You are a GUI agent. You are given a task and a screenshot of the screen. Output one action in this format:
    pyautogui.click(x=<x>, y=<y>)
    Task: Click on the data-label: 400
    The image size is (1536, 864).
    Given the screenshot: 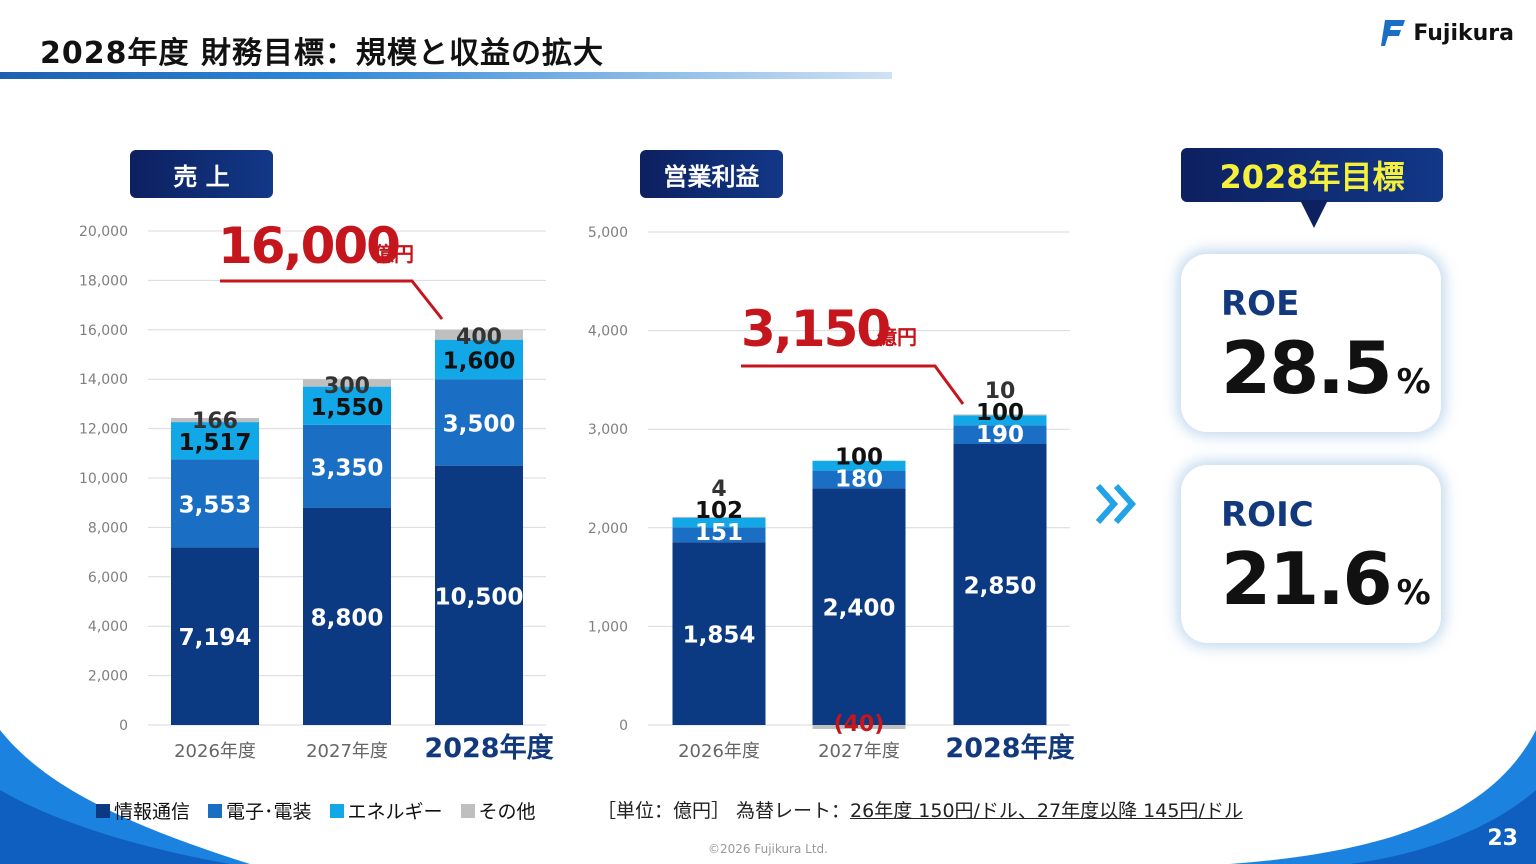 What is the action you would take?
    pyautogui.click(x=479, y=337)
    